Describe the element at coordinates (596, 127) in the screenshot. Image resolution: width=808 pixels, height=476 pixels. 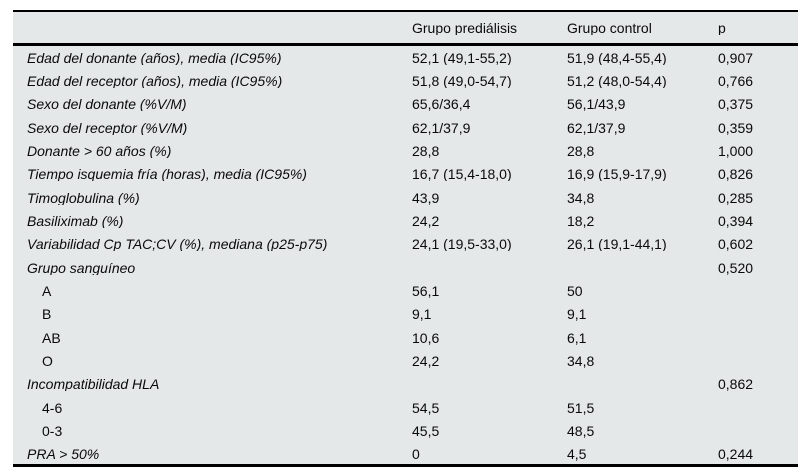
I see `control-value: 62,1/37,9` at that location.